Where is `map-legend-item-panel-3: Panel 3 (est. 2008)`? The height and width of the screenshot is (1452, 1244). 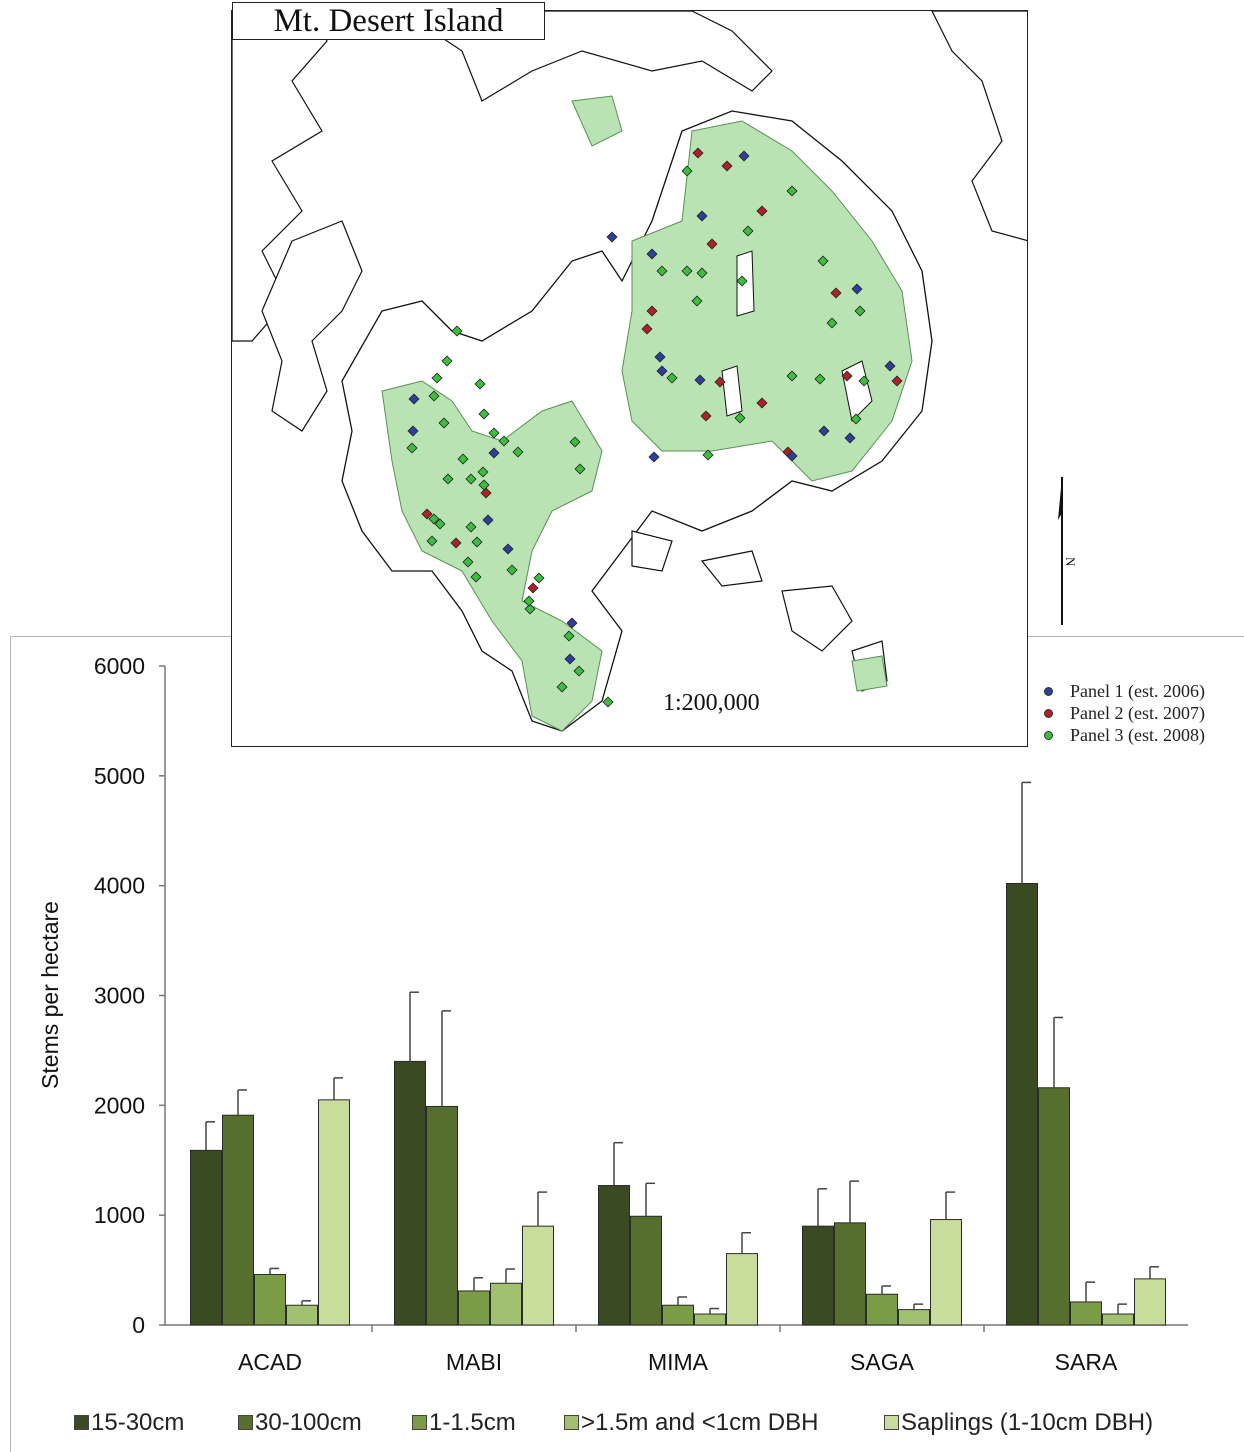
map-legend-item-panel-3: Panel 3 (est. 2008) is located at coordinates (1144, 735).